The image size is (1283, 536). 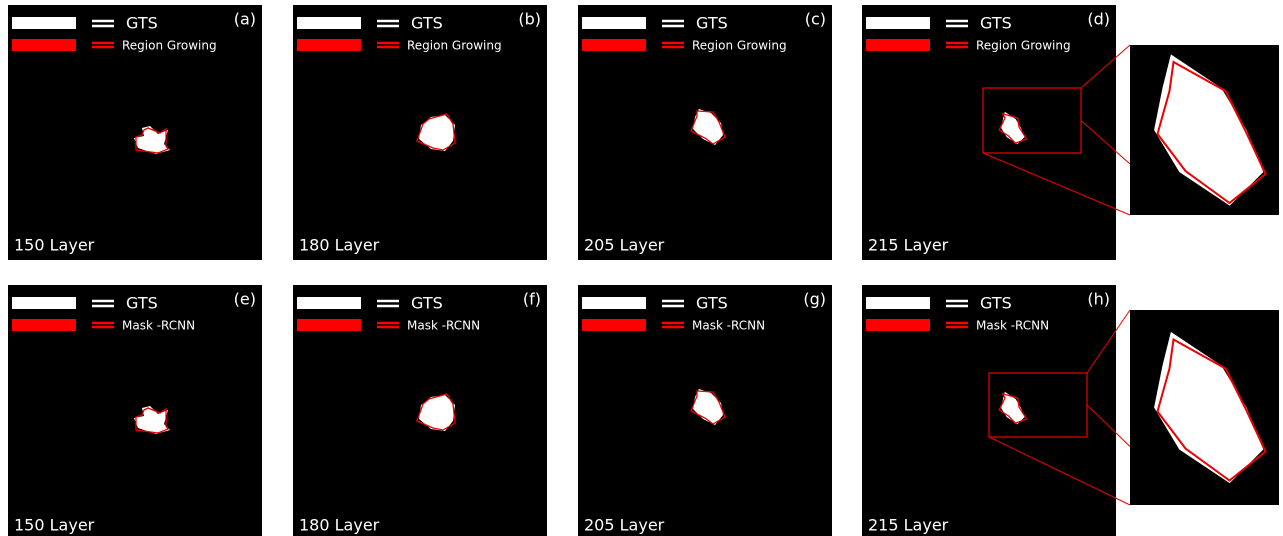 I want to click on panel: GTS Region Growing (c) 205 Layer, so click(x=705, y=132).